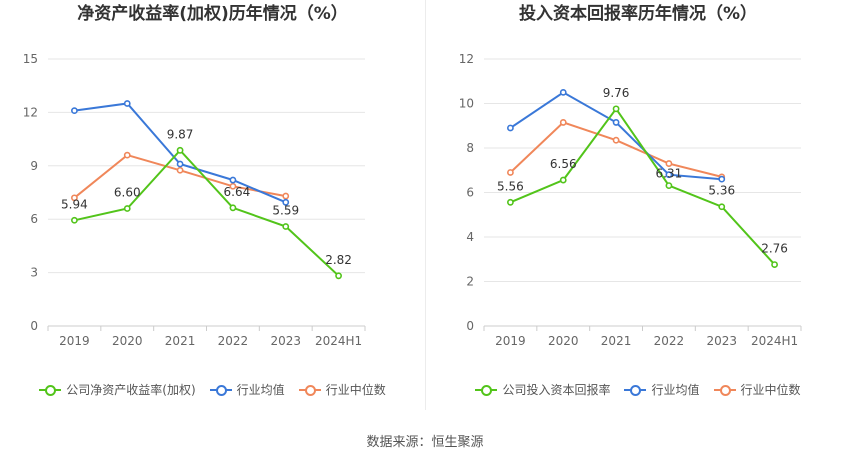 This screenshot has height=459, width=850. What do you see at coordinates (237, 192) in the screenshot?
I see `data-label: 6.64` at bounding box center [237, 192].